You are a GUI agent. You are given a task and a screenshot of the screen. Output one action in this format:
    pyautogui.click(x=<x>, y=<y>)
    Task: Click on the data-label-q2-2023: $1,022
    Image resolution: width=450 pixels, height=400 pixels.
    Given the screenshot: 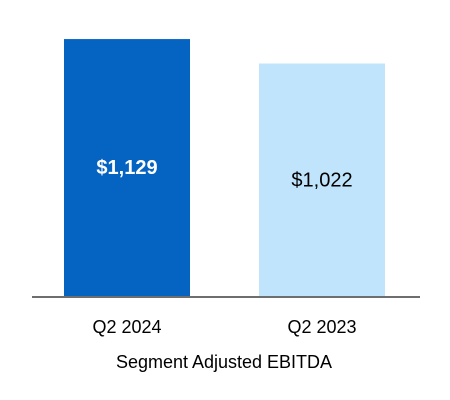 What is the action you would take?
    pyautogui.click(x=321, y=180)
    